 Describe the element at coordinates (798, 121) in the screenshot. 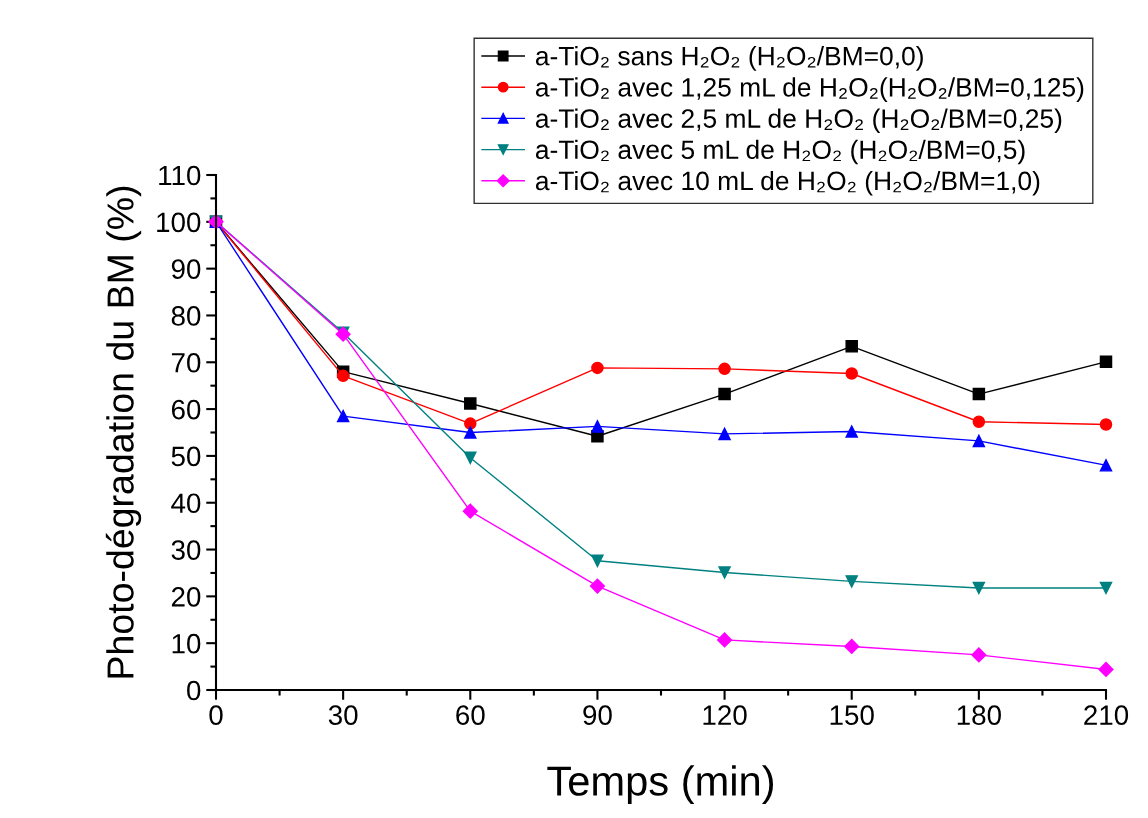

I see `legend-label: a-TiO₂ avec 2,5 mL de H₂O₂ (H₂O₂/BM=0,25)` at that location.